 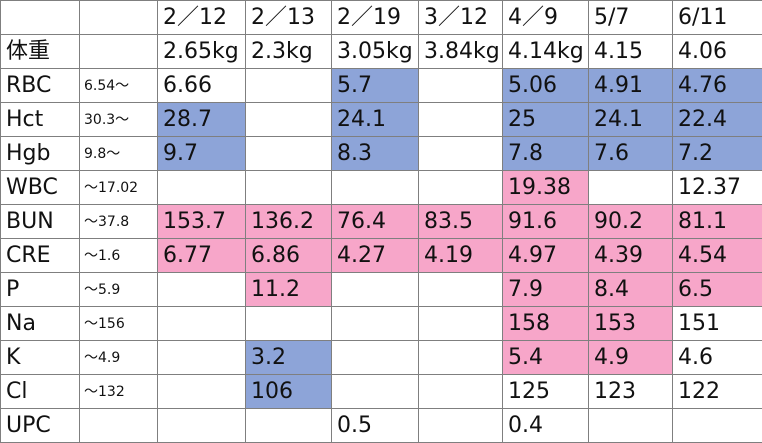 What do you see at coordinates (461, 256) in the screenshot?
I see `value-cell: 4.19` at bounding box center [461, 256].